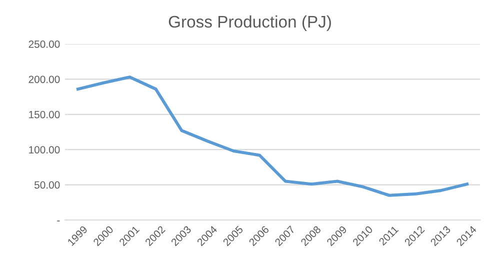  Describe the element at coordinates (58, 221) in the screenshot. I see `y-tick-label: -` at that location.